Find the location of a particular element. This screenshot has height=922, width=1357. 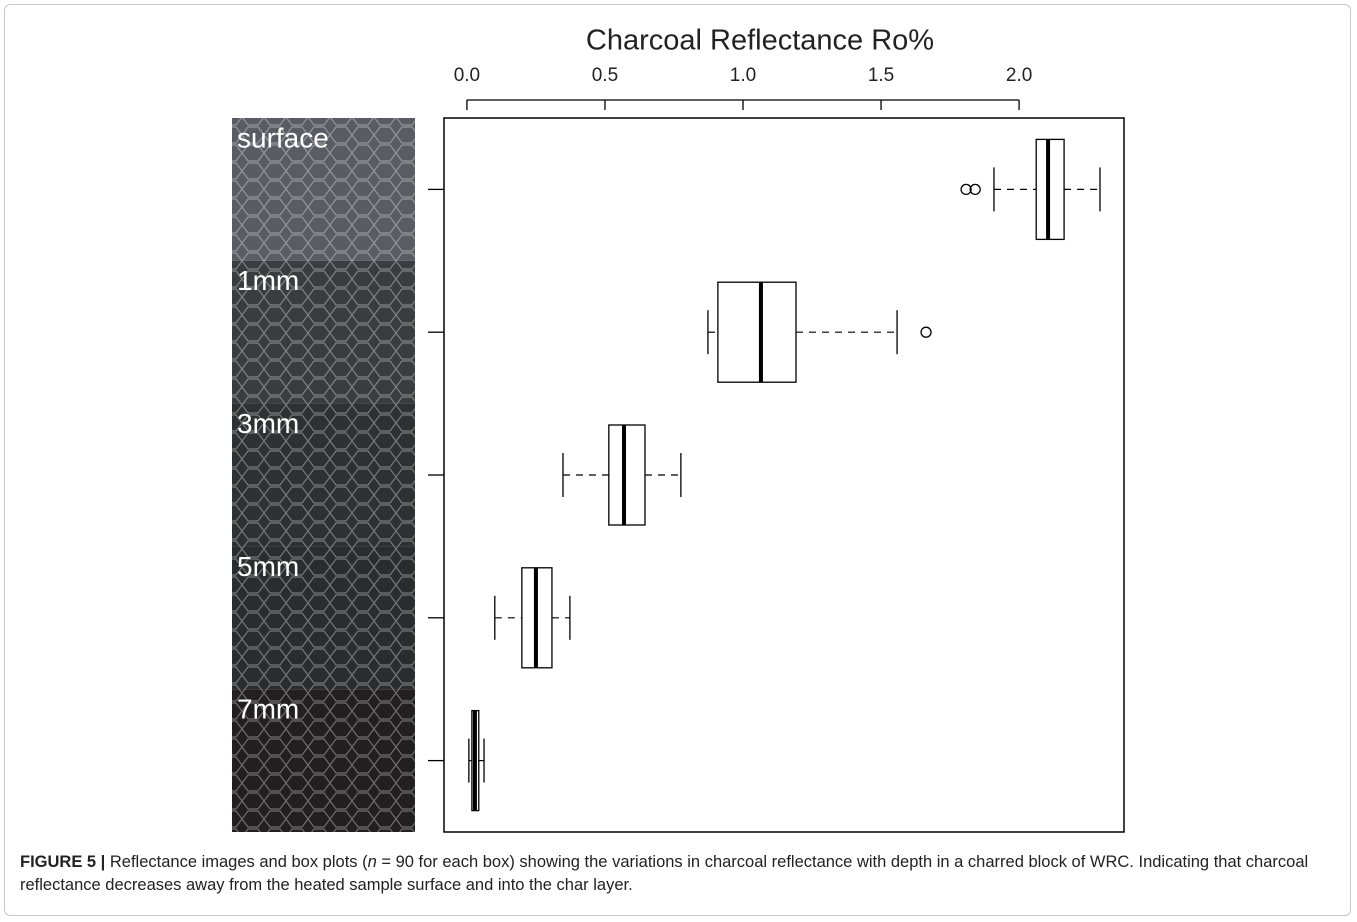

x-tick-label: 0.0 is located at coordinates (467, 75).